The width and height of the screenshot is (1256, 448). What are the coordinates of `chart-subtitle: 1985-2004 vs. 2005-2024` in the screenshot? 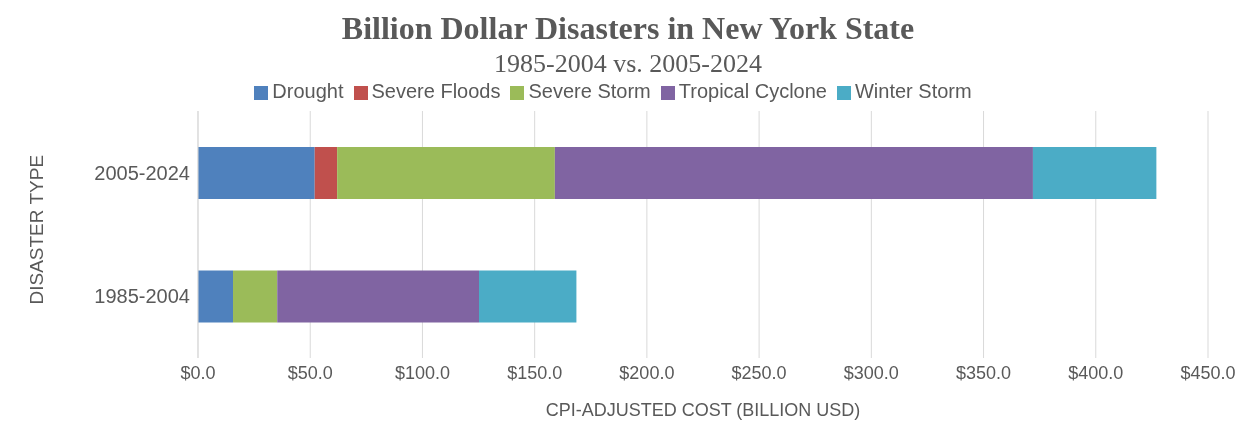 It's located at (628, 64).